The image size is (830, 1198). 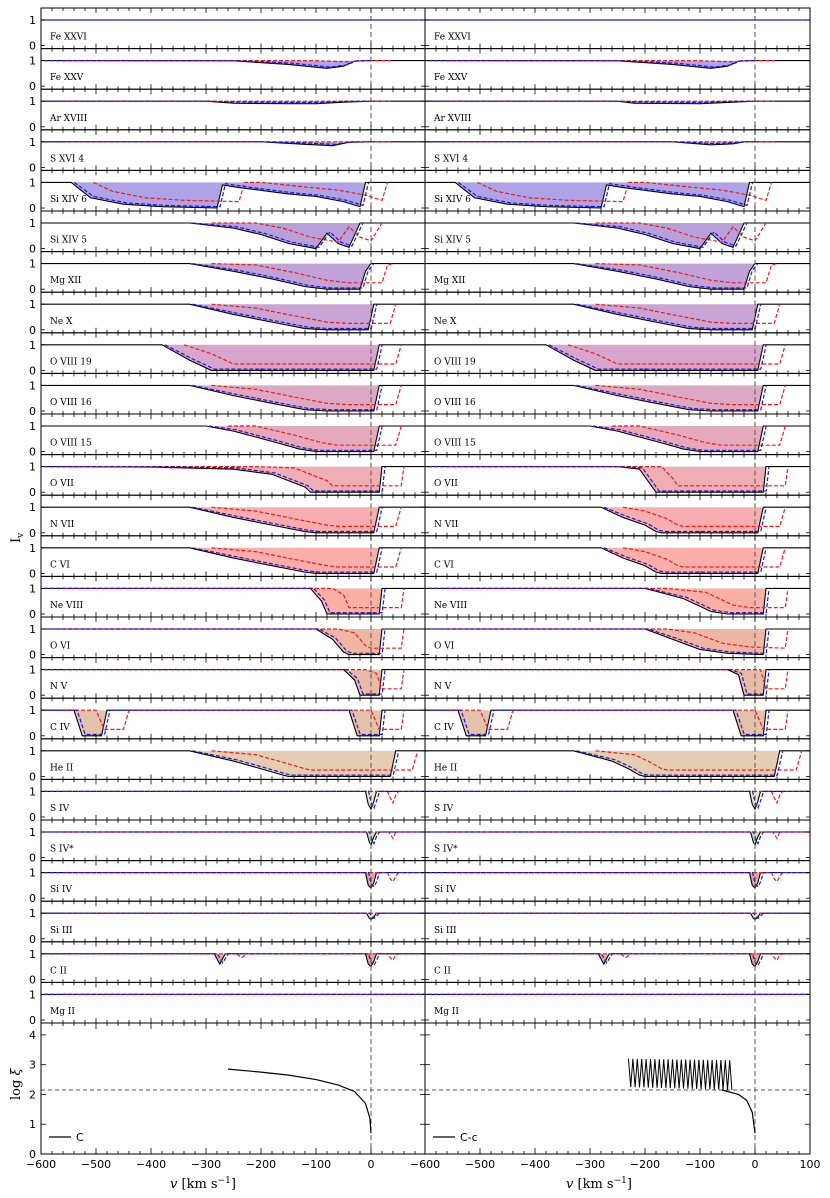 I want to click on ion-panel: He II, so click(x=617, y=759).